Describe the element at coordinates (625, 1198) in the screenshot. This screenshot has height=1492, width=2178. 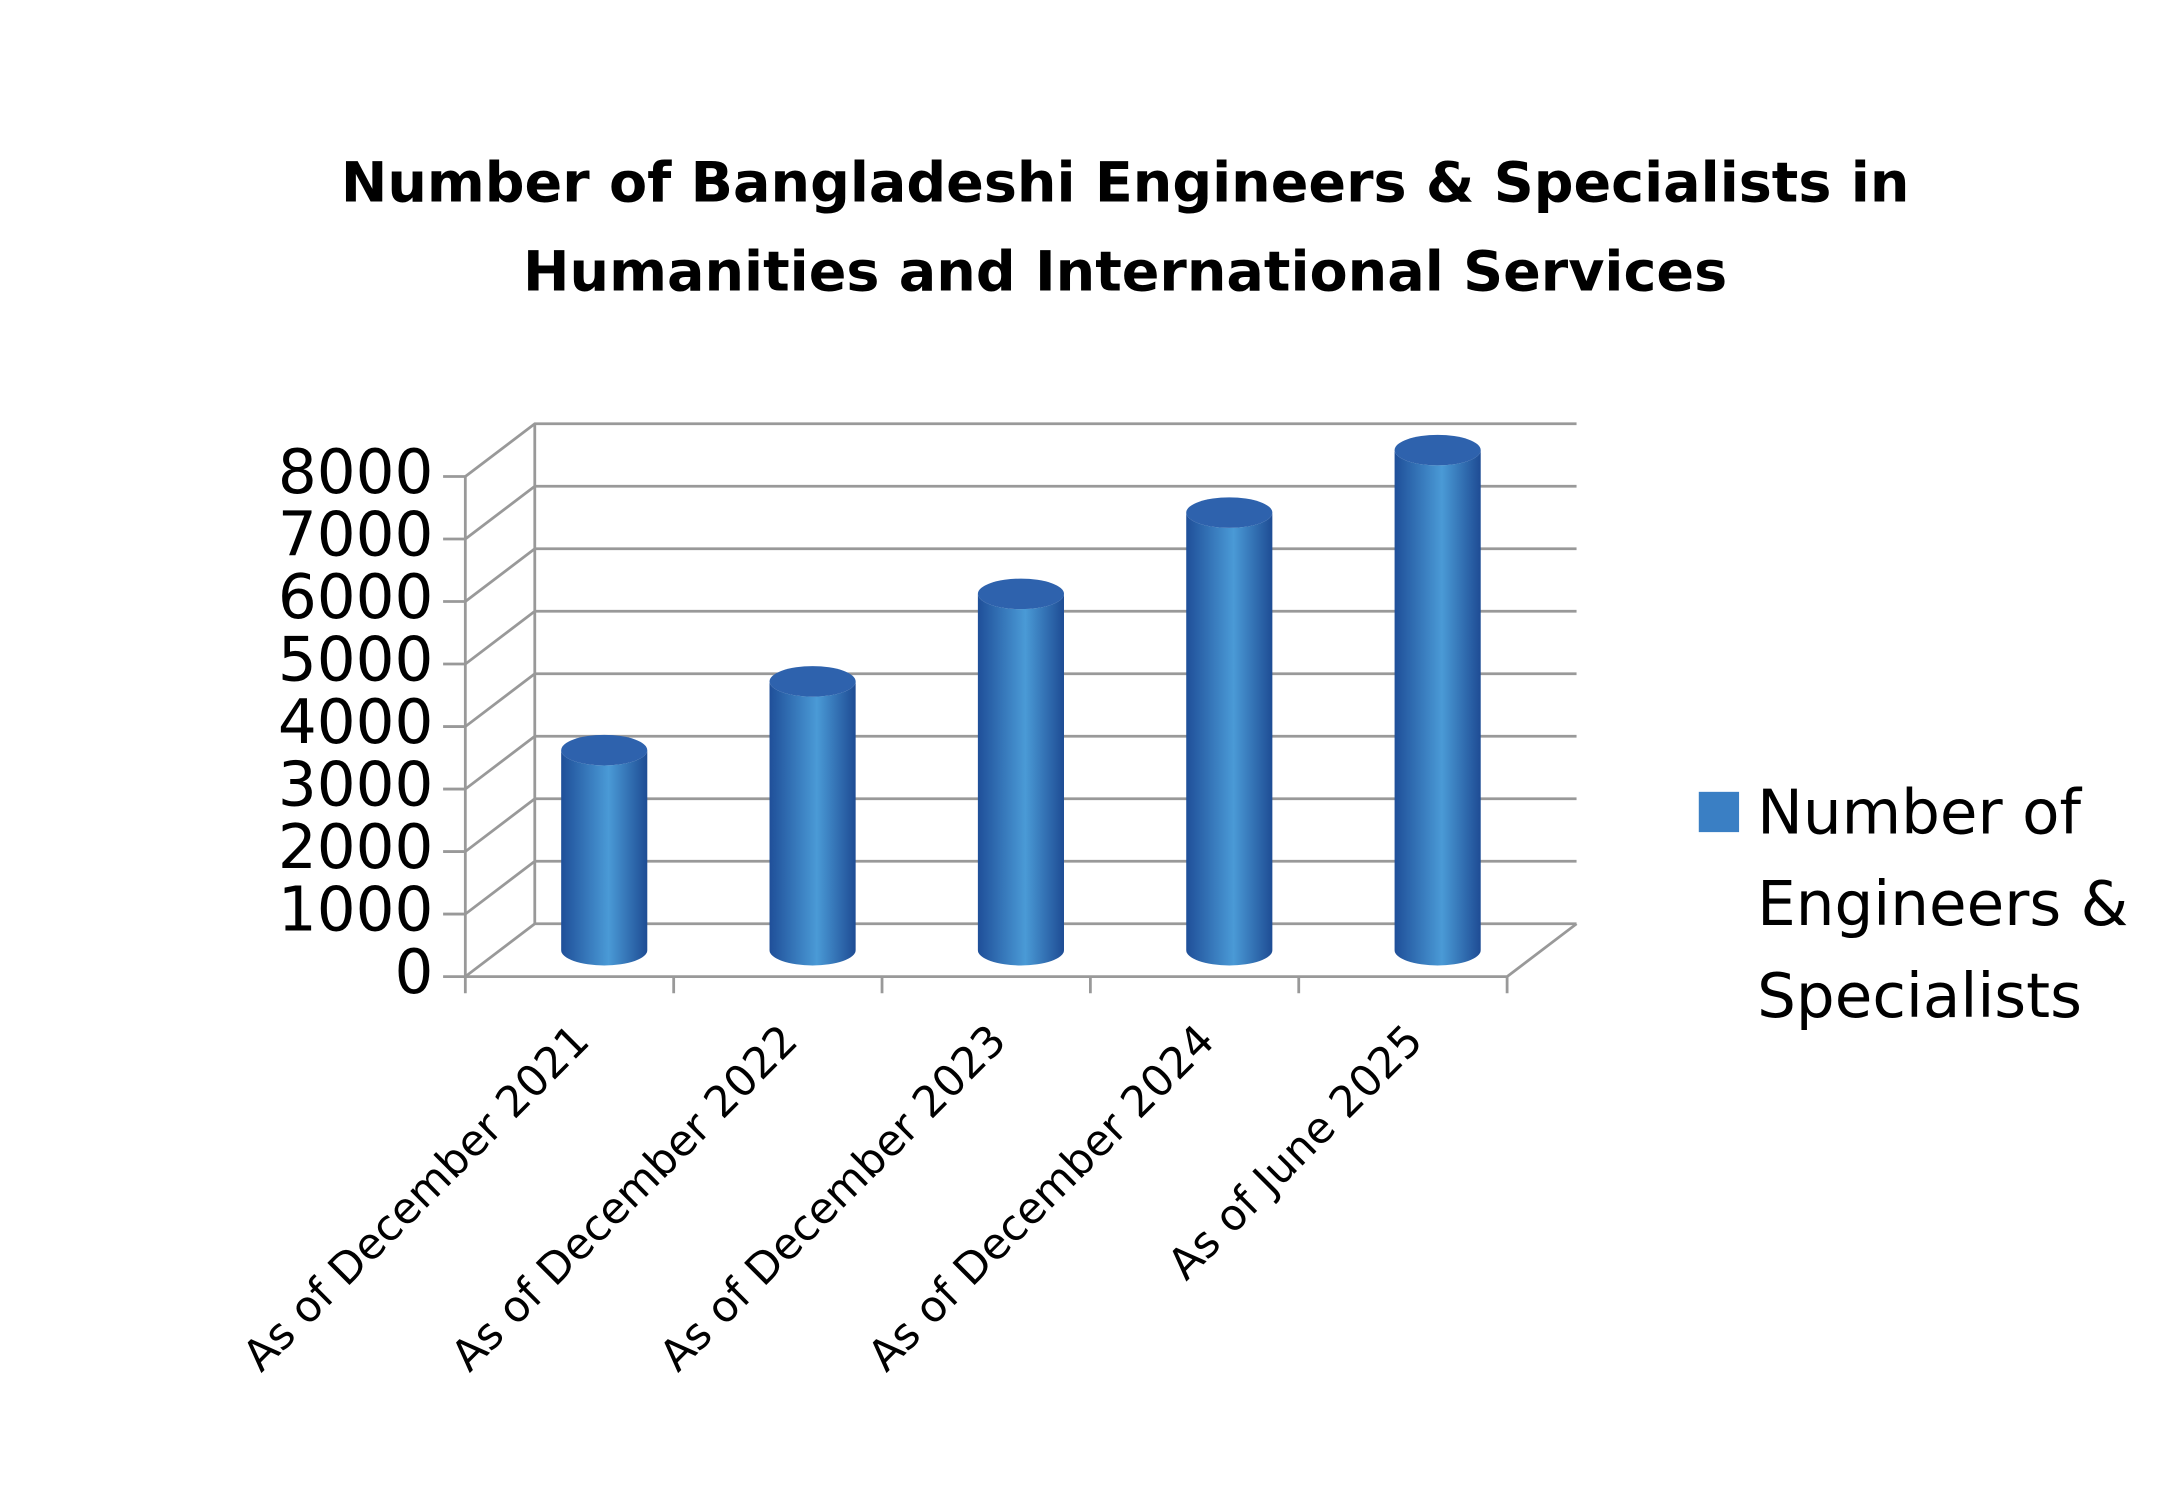
I see `x-tick-label: As of December 2022` at that location.